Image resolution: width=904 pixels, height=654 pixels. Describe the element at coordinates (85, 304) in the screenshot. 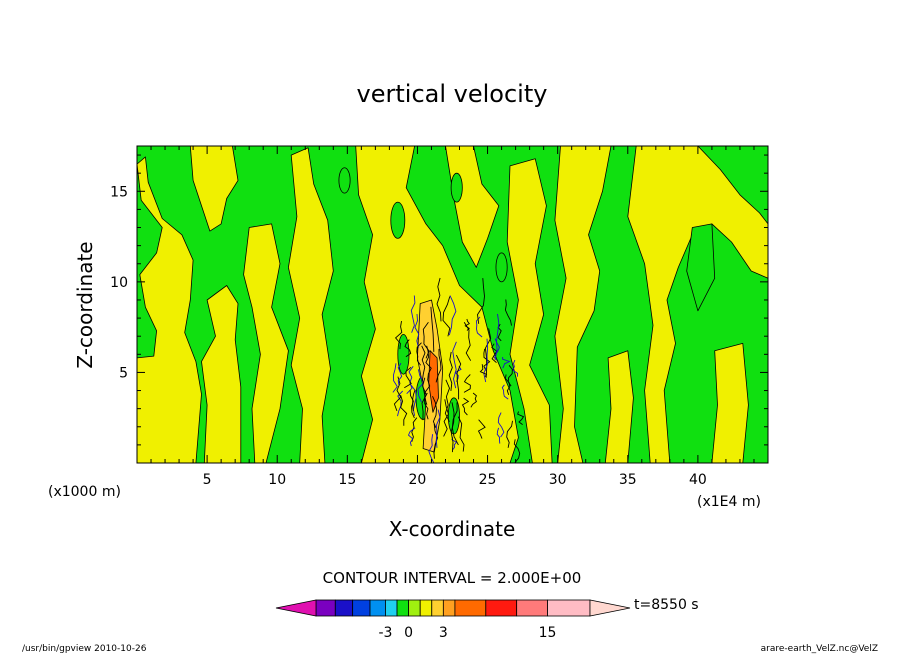

I see `y-axis-label: Z-coordinate` at that location.